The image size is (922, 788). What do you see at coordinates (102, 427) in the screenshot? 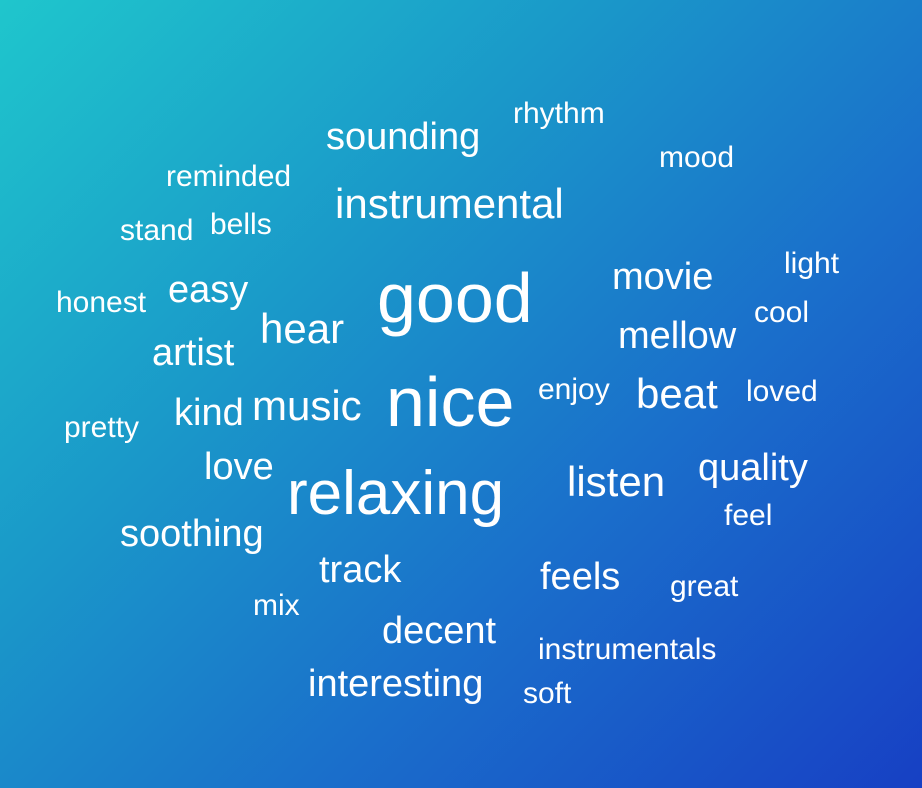
I see `word-pretty: pretty` at bounding box center [102, 427].